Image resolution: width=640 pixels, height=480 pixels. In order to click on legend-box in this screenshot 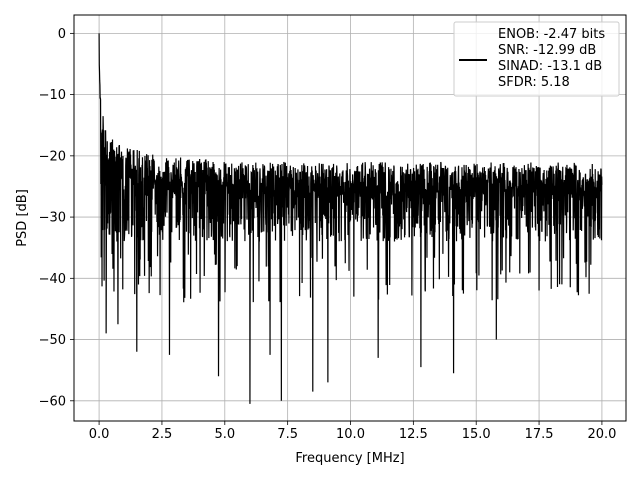, I will do `click(536, 59)`.